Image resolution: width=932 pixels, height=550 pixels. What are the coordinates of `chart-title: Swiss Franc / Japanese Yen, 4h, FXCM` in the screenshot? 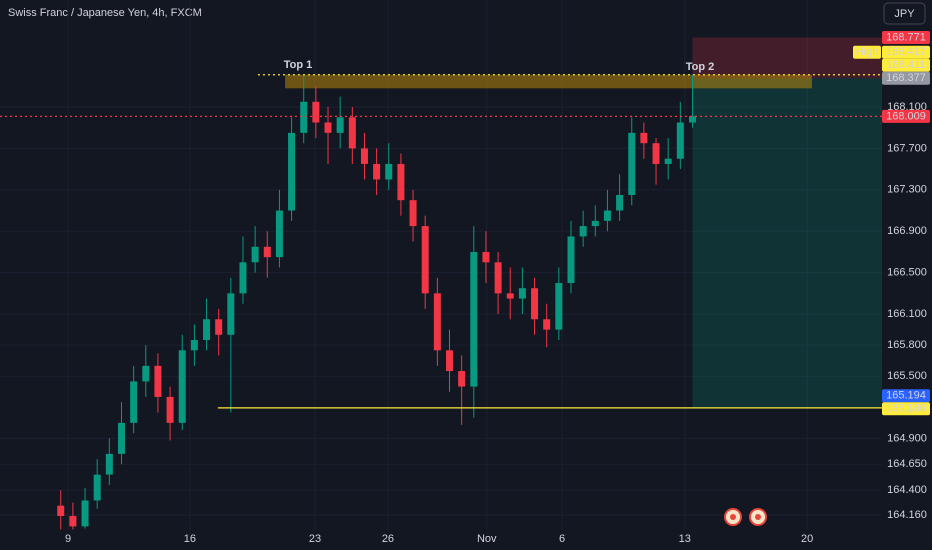 It's located at (105, 13).